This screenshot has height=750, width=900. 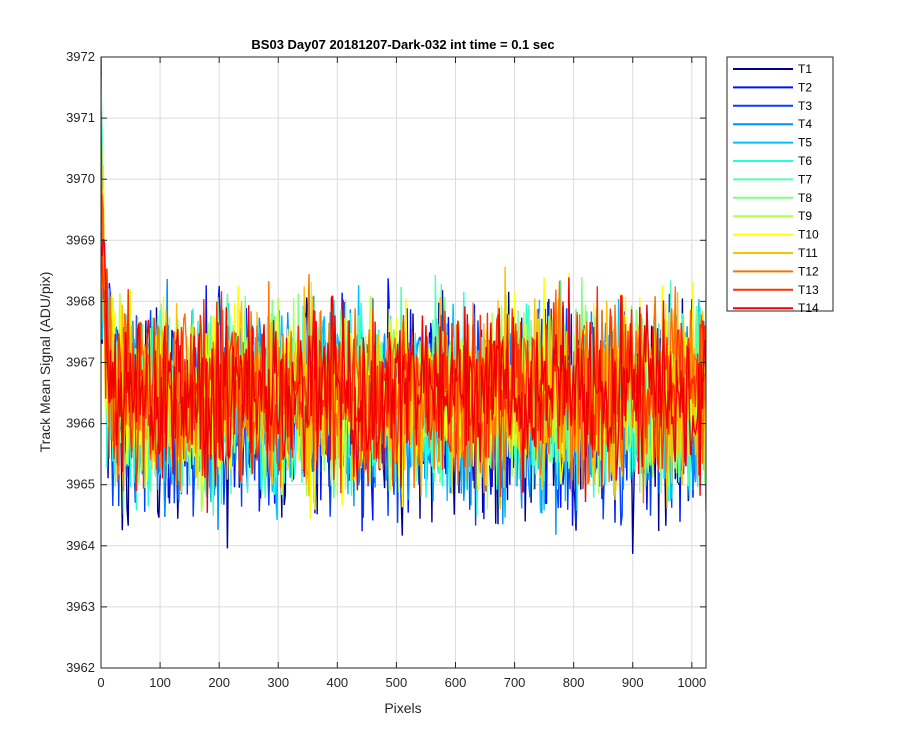 What do you see at coordinates (80, 423) in the screenshot?
I see `y-tick-label: 3966` at bounding box center [80, 423].